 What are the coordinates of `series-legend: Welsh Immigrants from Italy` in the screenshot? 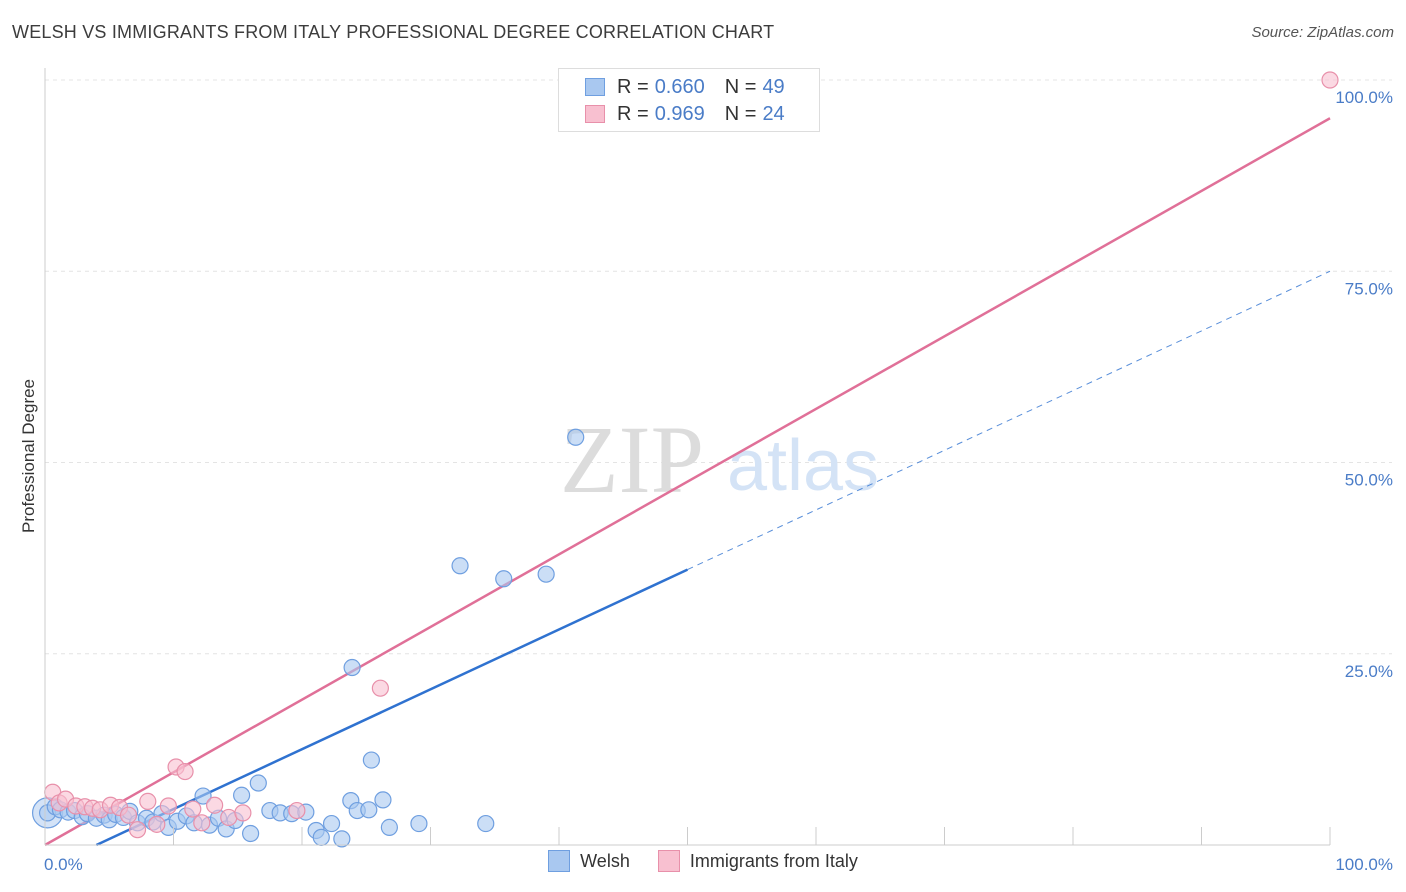 It's located at (703, 861).